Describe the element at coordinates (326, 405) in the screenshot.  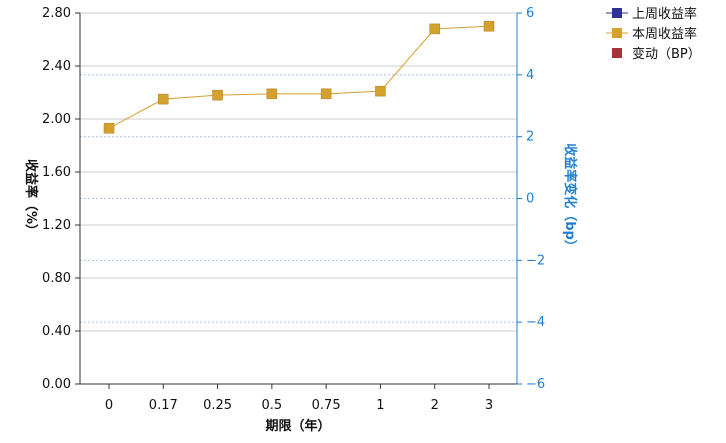
I see `x-tick-label: 0.75` at that location.